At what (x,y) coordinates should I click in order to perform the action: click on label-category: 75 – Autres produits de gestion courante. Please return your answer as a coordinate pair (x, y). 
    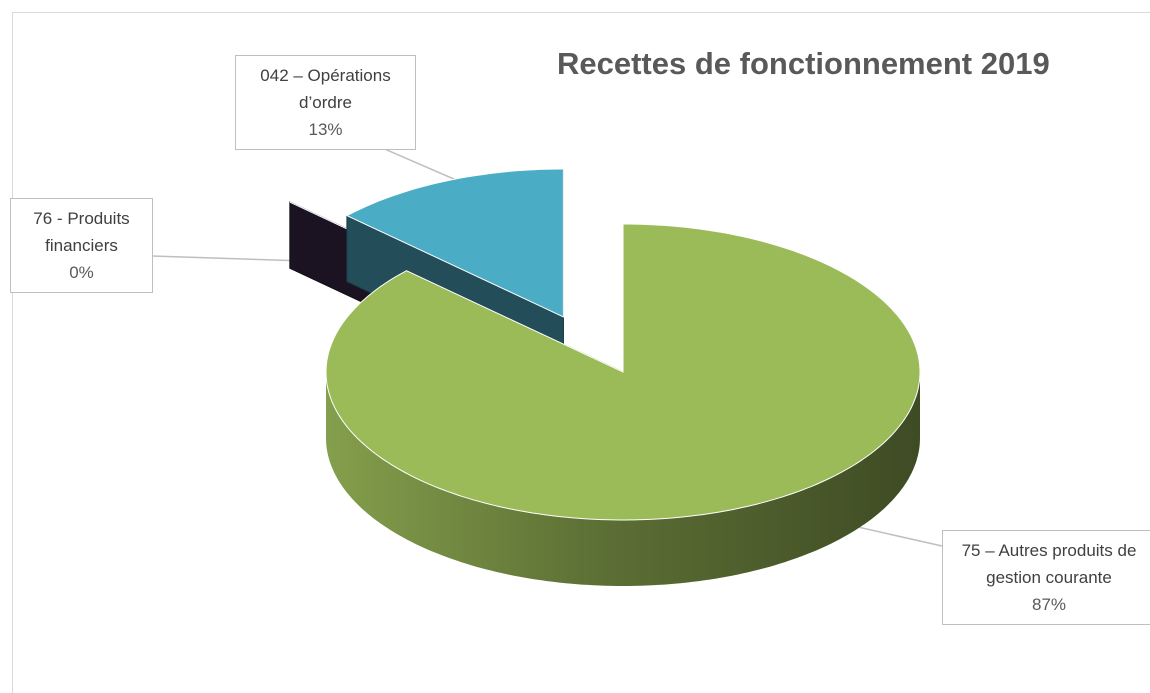
    Looking at the image, I should click on (1049, 564).